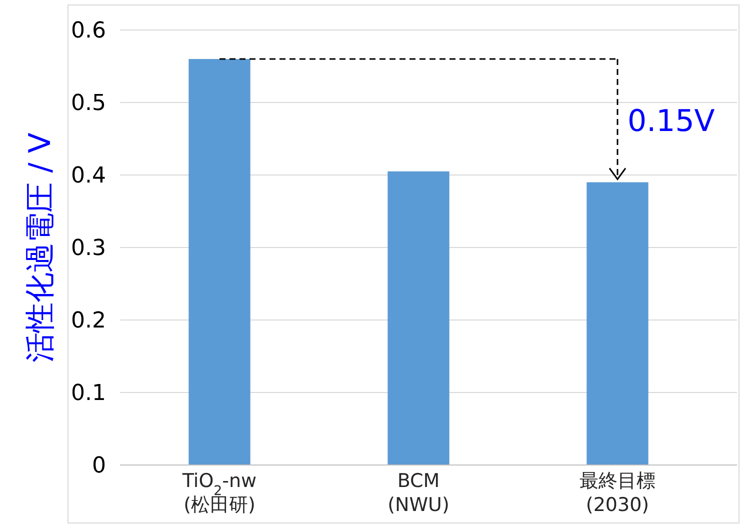 This screenshot has height=527, width=741. I want to click on y-tick-label: 0, so click(99, 466).